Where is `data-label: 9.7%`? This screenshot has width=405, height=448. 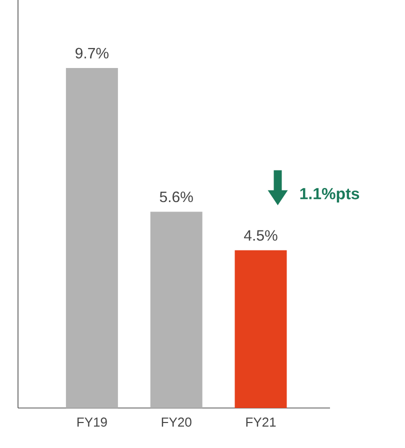
data-label: 9.7% is located at coordinates (92, 53).